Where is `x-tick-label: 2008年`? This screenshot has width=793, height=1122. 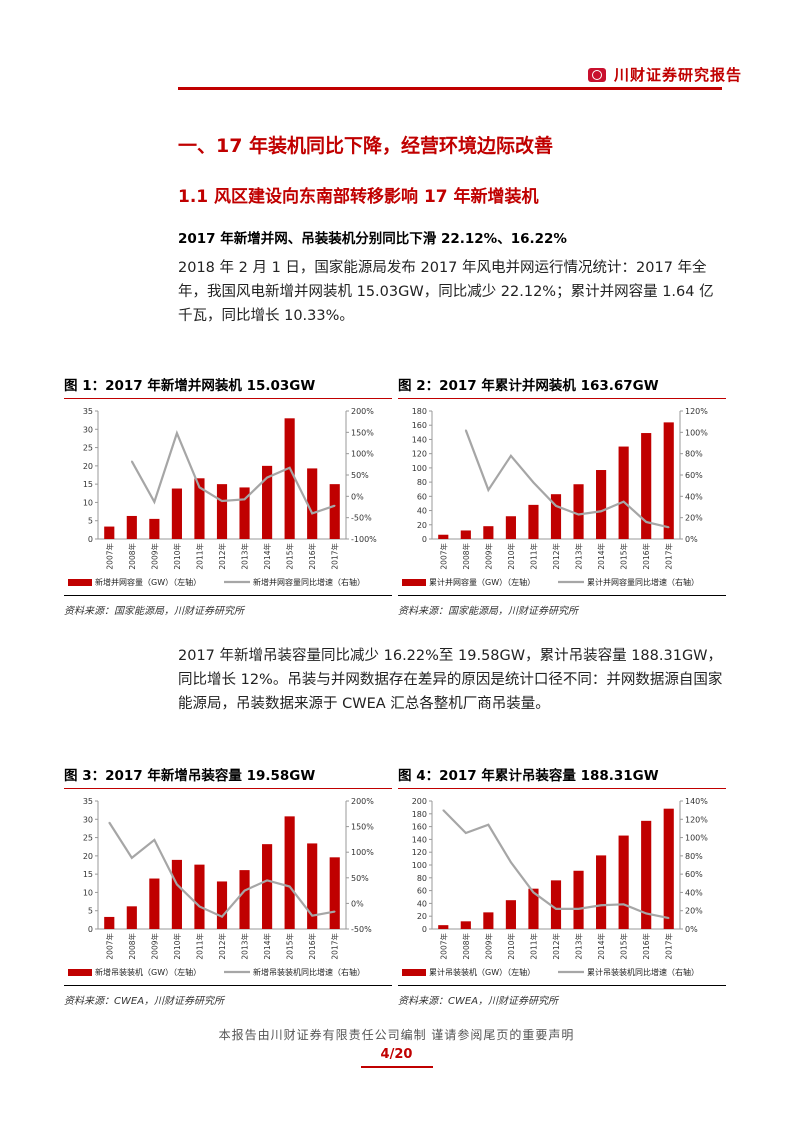 x-tick-label: 2008年 is located at coordinates (132, 556).